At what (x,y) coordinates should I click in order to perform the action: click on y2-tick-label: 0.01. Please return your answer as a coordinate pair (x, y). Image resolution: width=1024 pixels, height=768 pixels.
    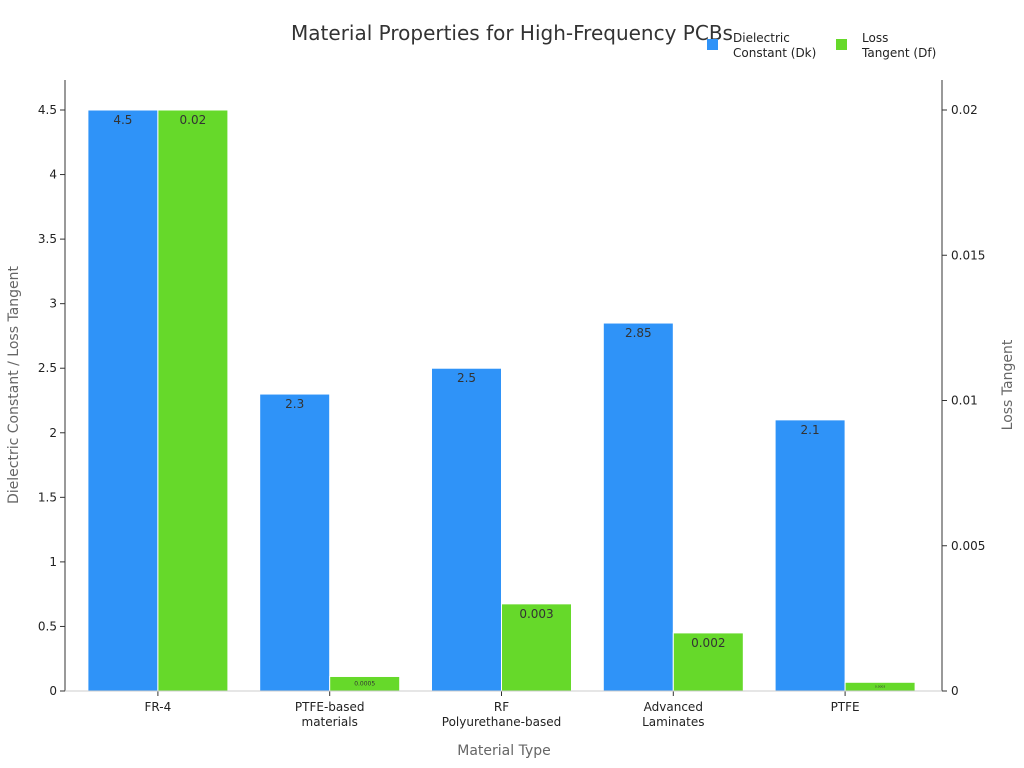
    Looking at the image, I should click on (964, 401).